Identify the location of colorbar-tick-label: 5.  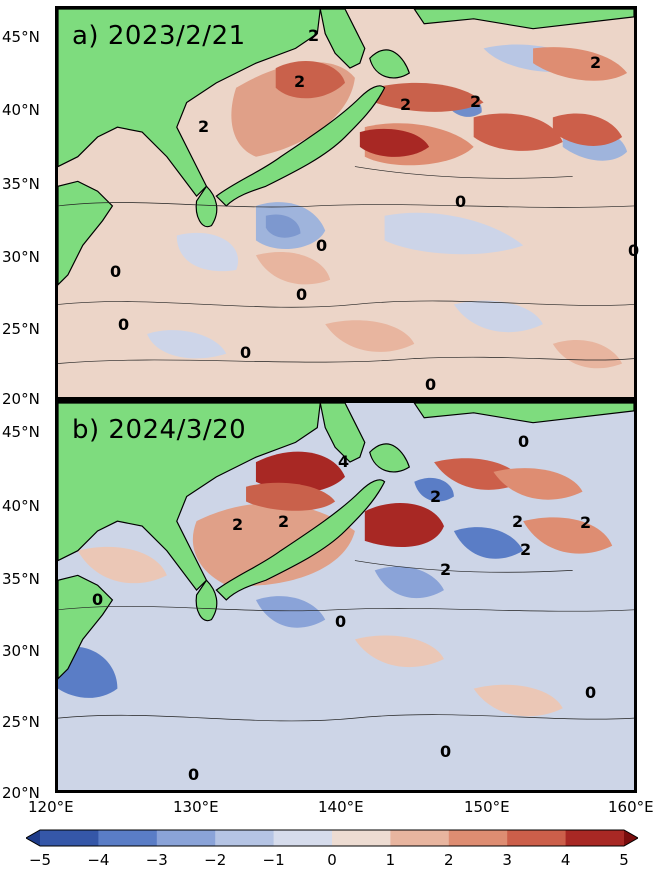
(624, 860).